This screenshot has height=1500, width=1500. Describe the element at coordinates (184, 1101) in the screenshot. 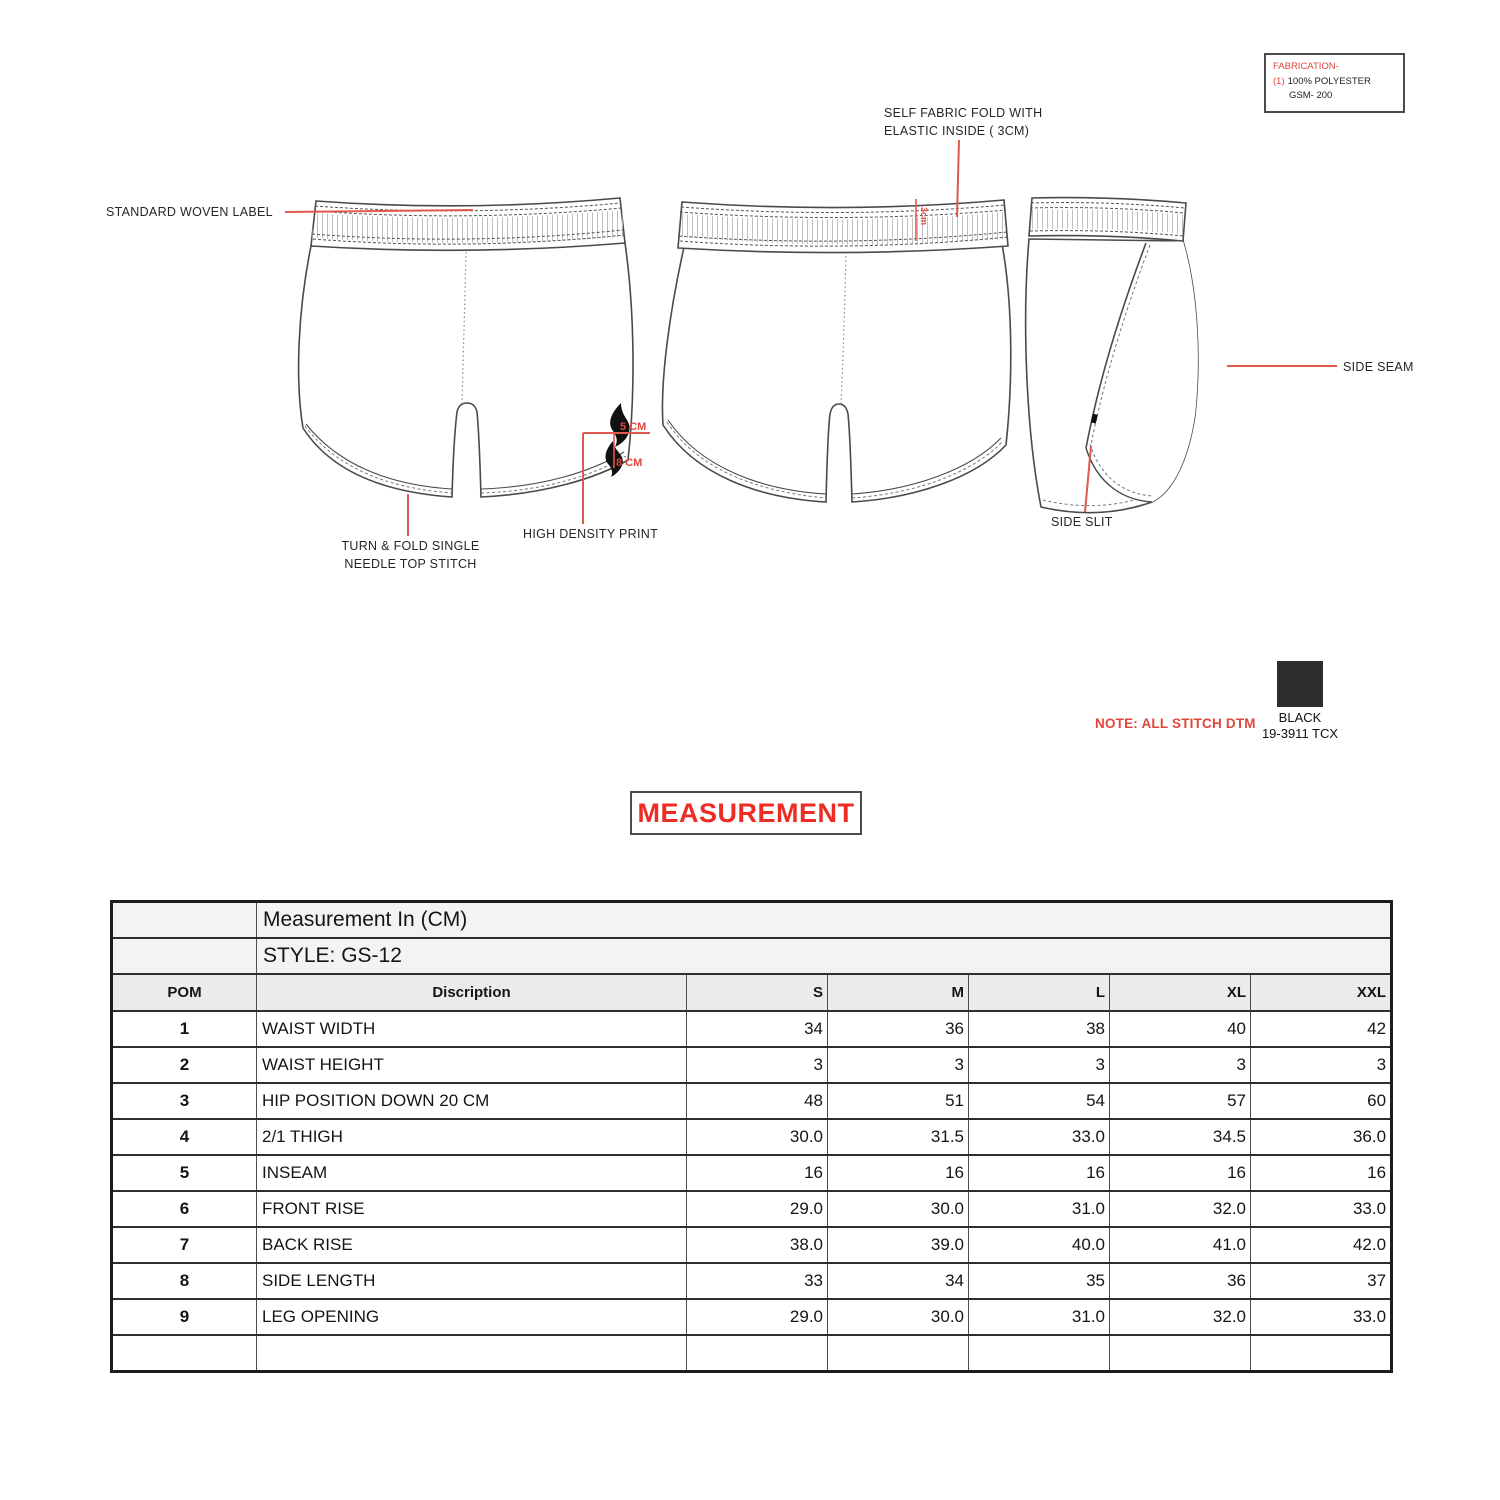

I see `pom-cell: 3` at that location.